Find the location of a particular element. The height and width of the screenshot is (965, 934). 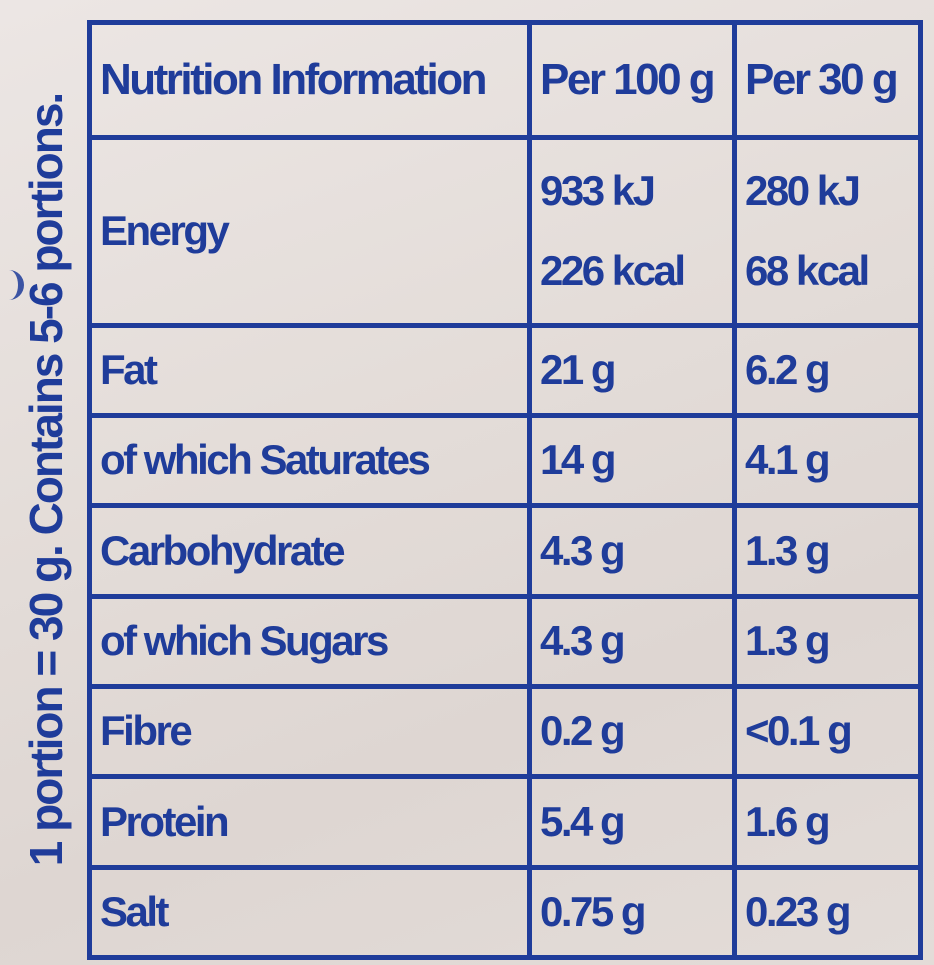

energy-per-100g-kj: 933 kJ is located at coordinates (598, 191).